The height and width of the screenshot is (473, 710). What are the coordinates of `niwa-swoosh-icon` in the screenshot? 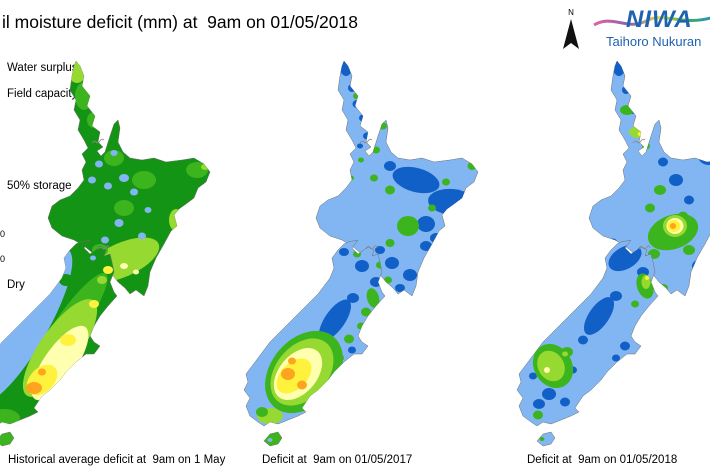 It's located at (651, 21).